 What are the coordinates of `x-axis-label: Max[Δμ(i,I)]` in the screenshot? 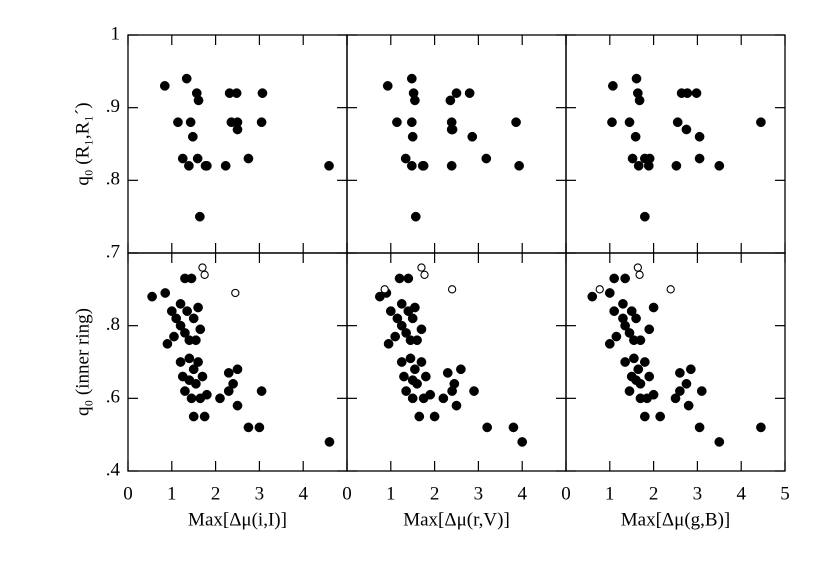 It's located at (237, 519).